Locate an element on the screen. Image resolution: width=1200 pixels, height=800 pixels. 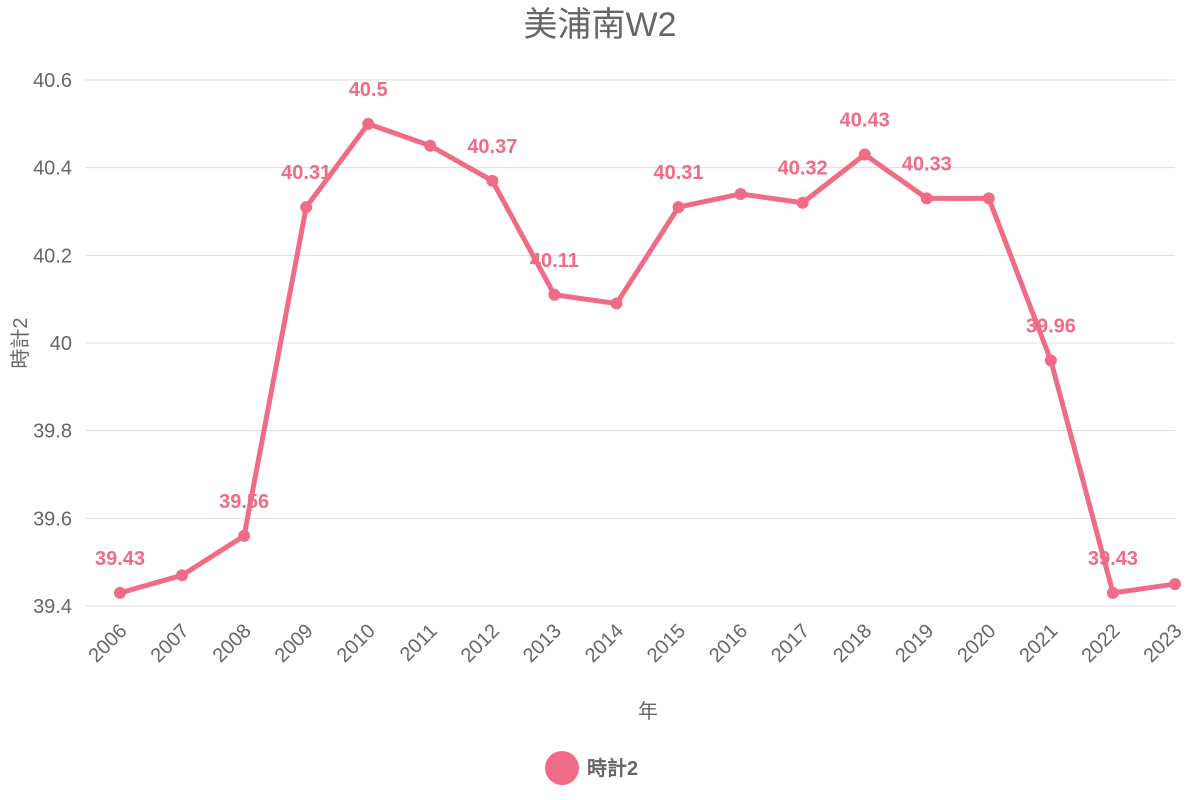
legend: 時計2 is located at coordinates (591, 768).